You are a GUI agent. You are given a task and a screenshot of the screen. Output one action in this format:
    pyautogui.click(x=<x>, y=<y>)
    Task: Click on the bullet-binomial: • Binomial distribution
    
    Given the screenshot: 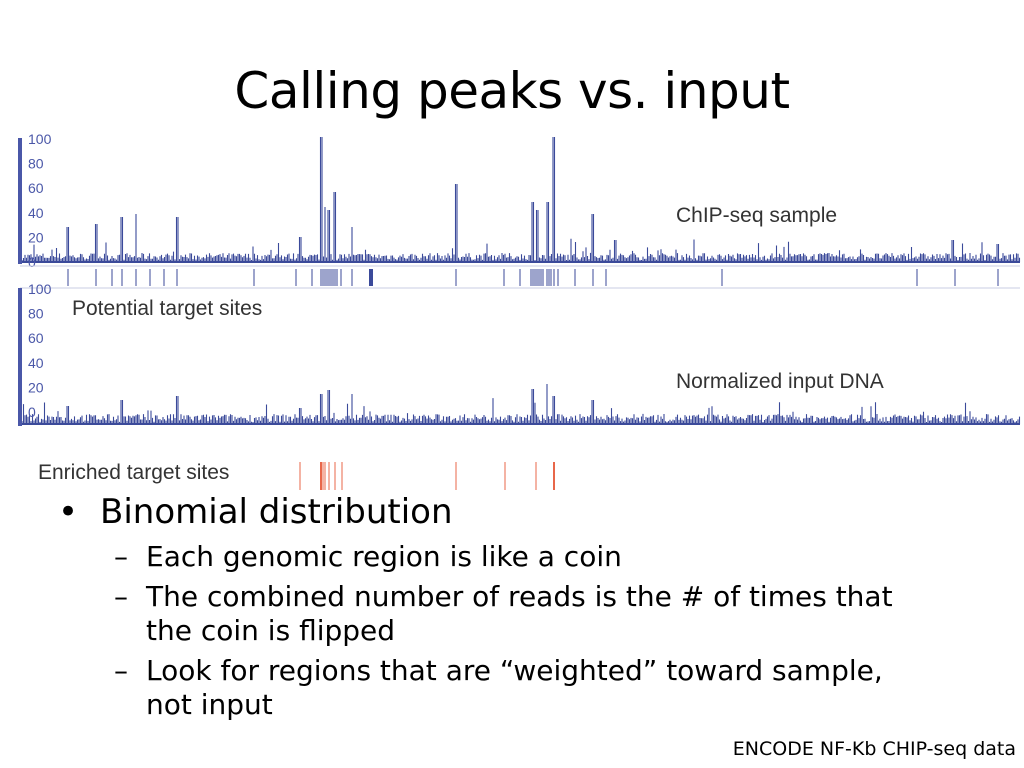 What is the action you would take?
    pyautogui.click(x=528, y=512)
    